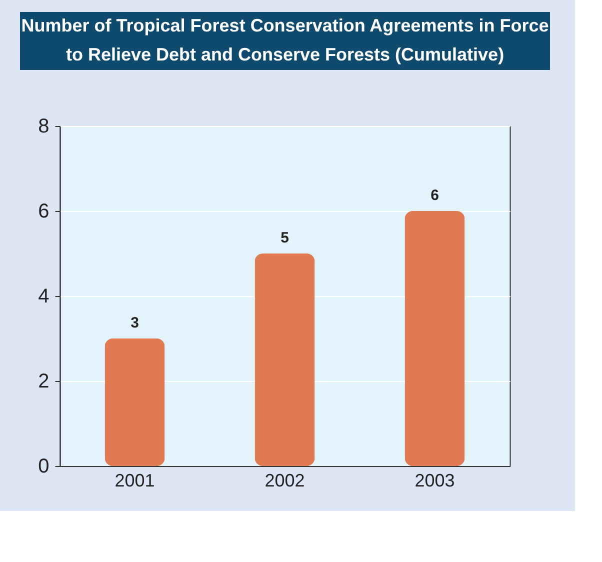  I want to click on x-tick-label: 2002, so click(284, 480).